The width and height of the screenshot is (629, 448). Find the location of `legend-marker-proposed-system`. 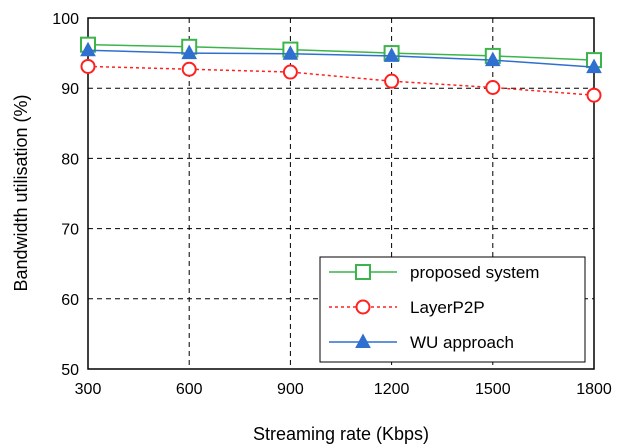

legend-marker-proposed-system is located at coordinates (363, 272).